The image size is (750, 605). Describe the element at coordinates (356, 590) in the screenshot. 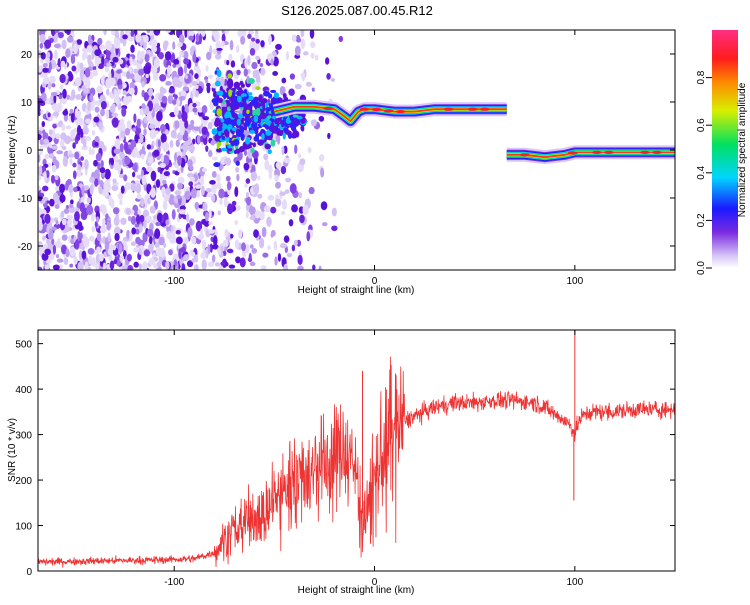

I see `bottom-x-axis-label: Height of straight line (km)` at that location.